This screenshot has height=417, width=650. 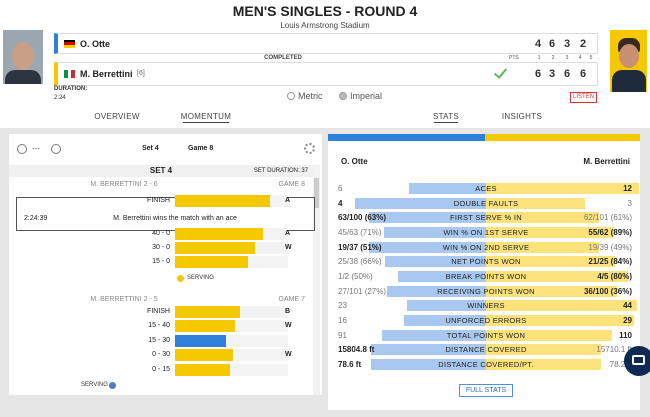 I want to click on title: MEN'S SINGLES - ROUND 4, so click(x=325, y=11).